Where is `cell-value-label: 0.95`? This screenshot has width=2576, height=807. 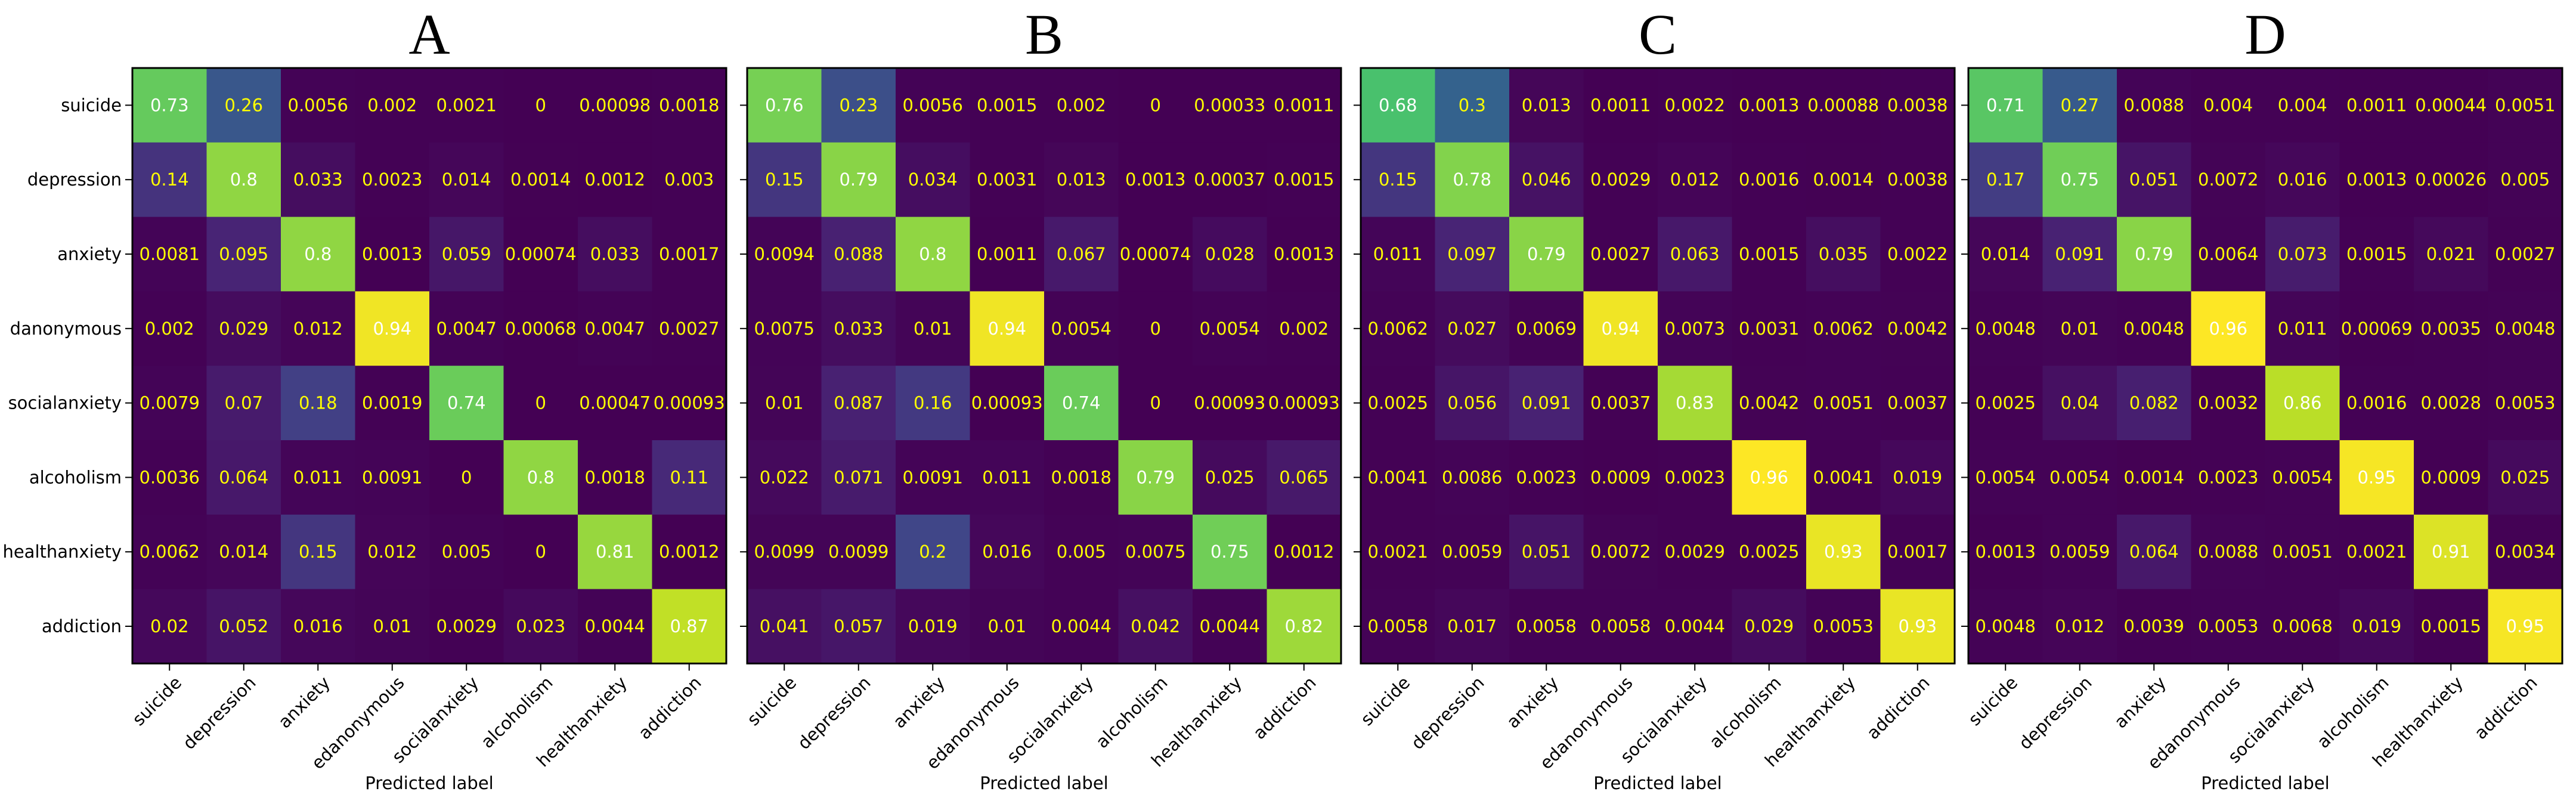 cell-value-label: 0.95 is located at coordinates (2377, 477).